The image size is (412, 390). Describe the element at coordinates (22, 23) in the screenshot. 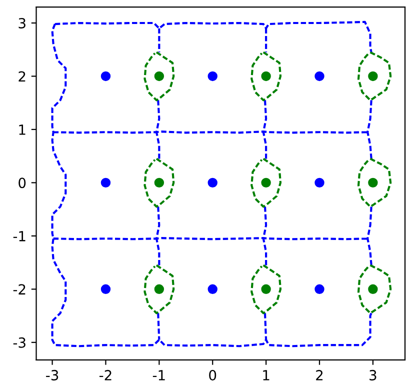

I see `y-tick-label: 3` at that location.